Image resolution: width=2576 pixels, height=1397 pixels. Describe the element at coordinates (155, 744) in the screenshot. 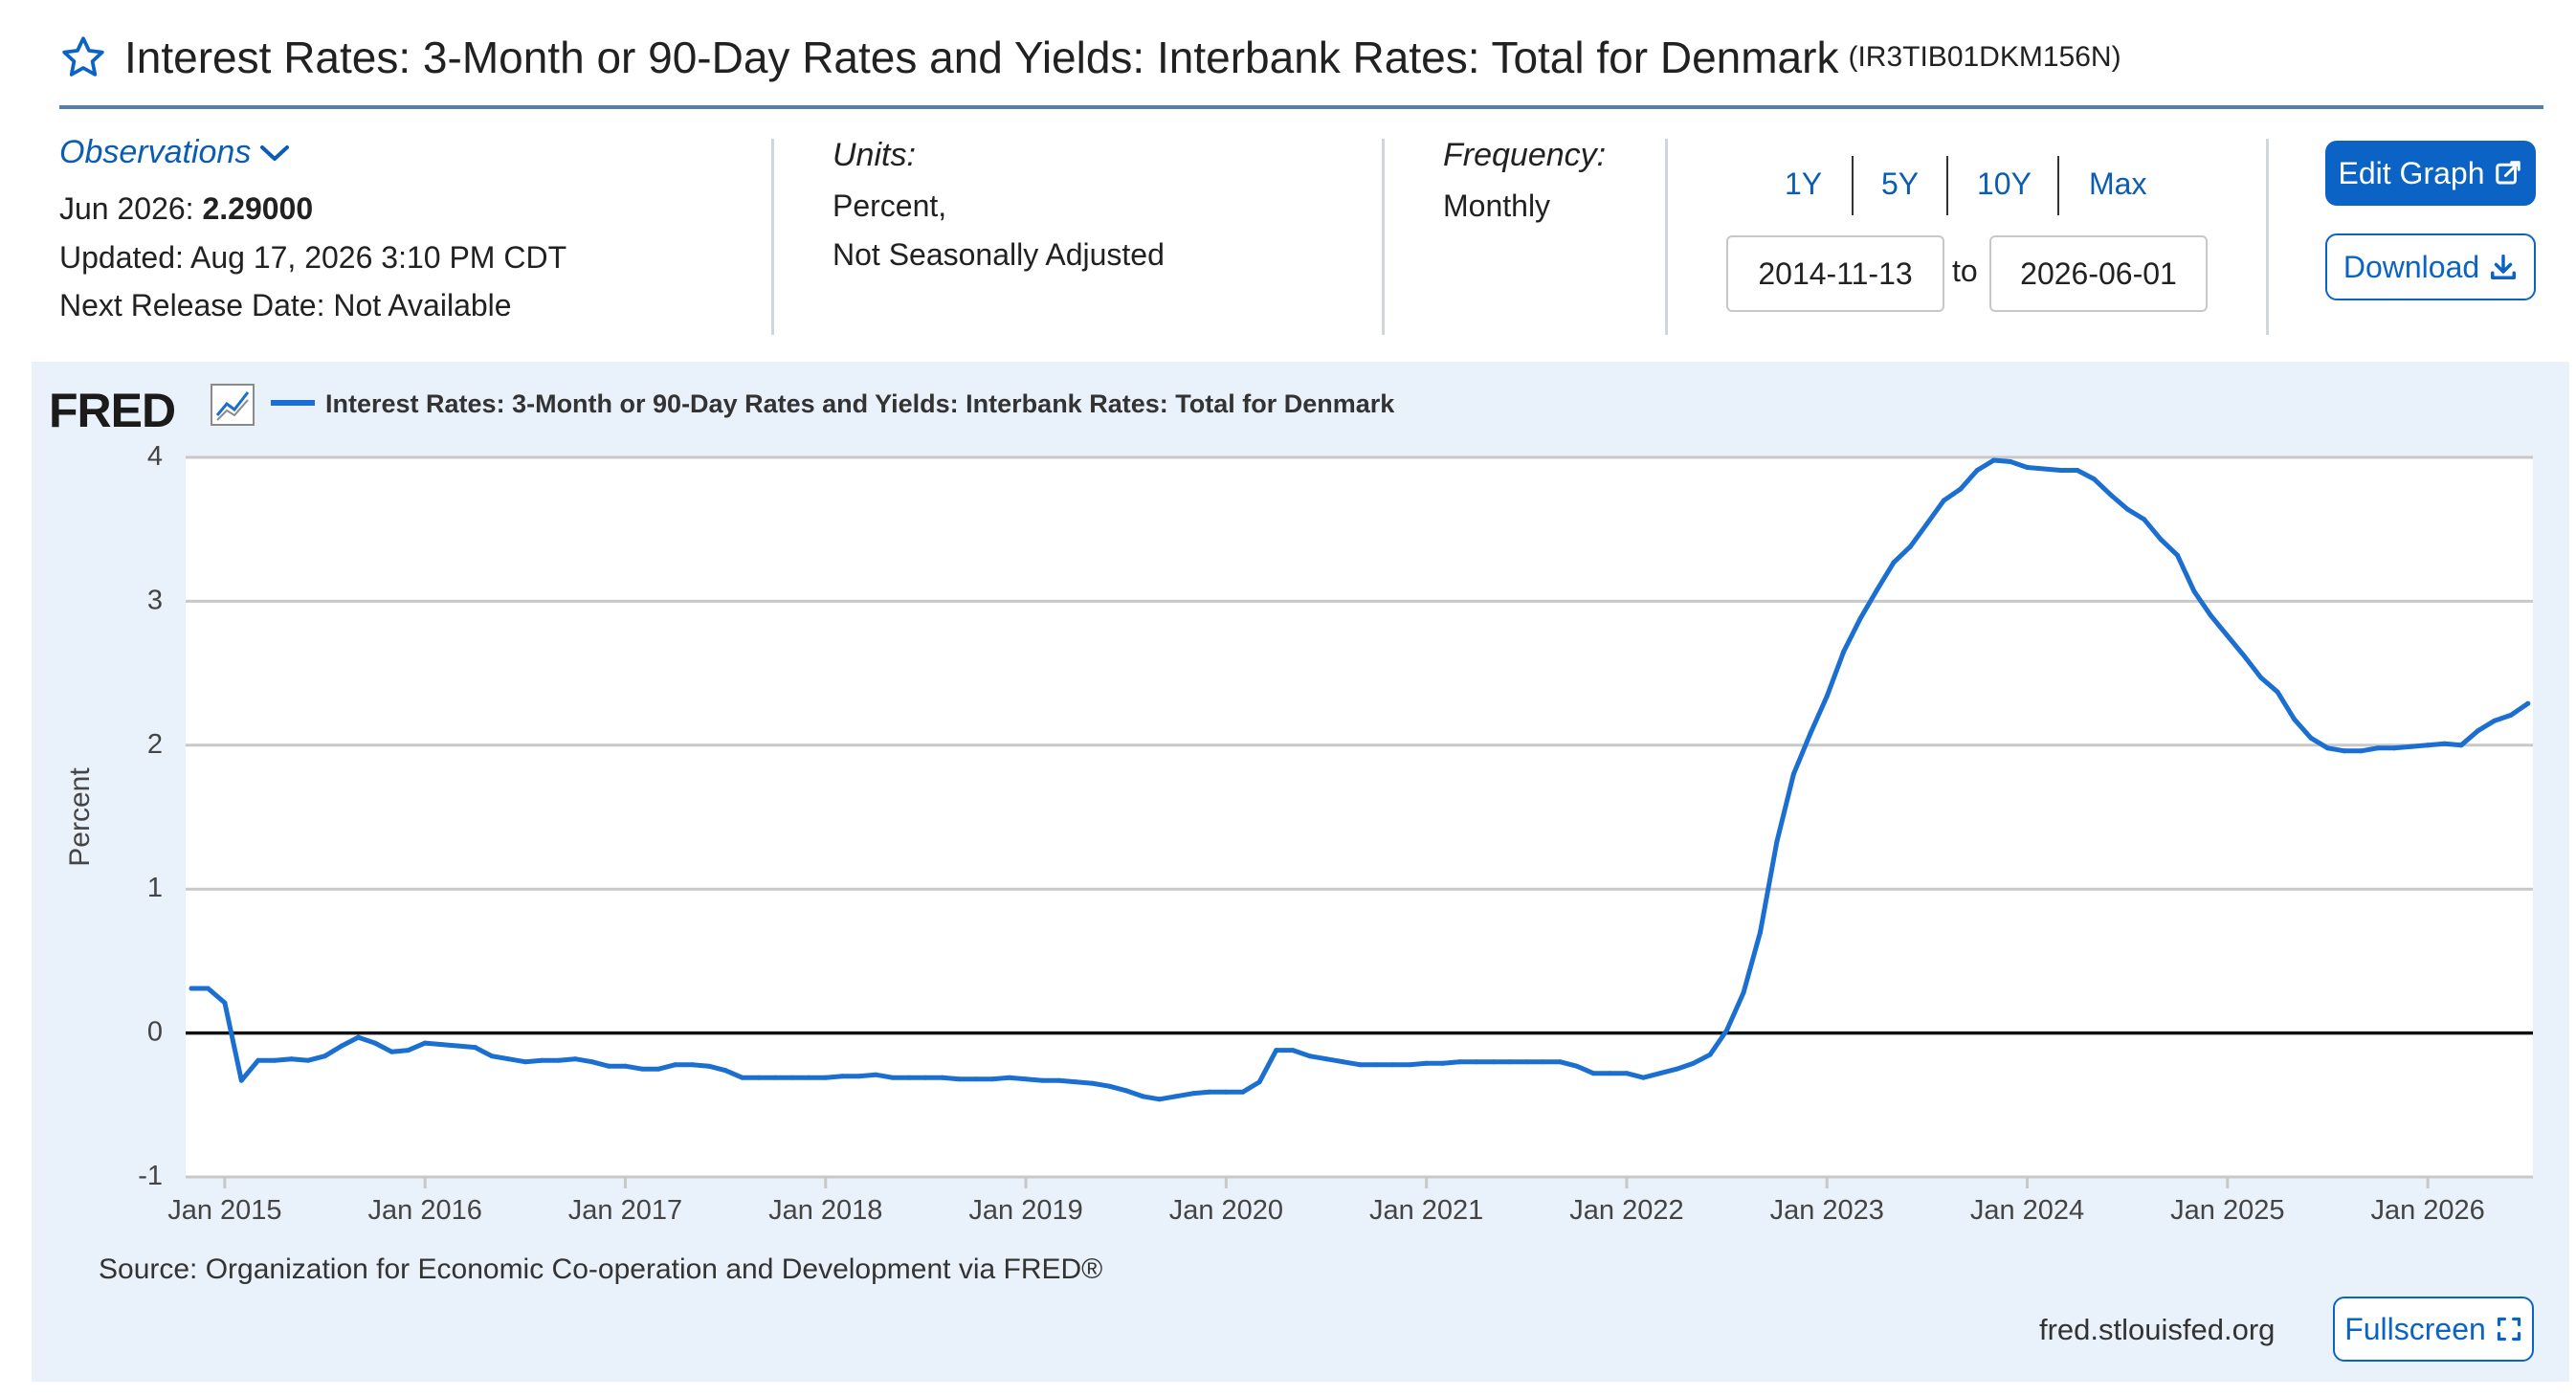

I see `y-tick-label: 2` at that location.